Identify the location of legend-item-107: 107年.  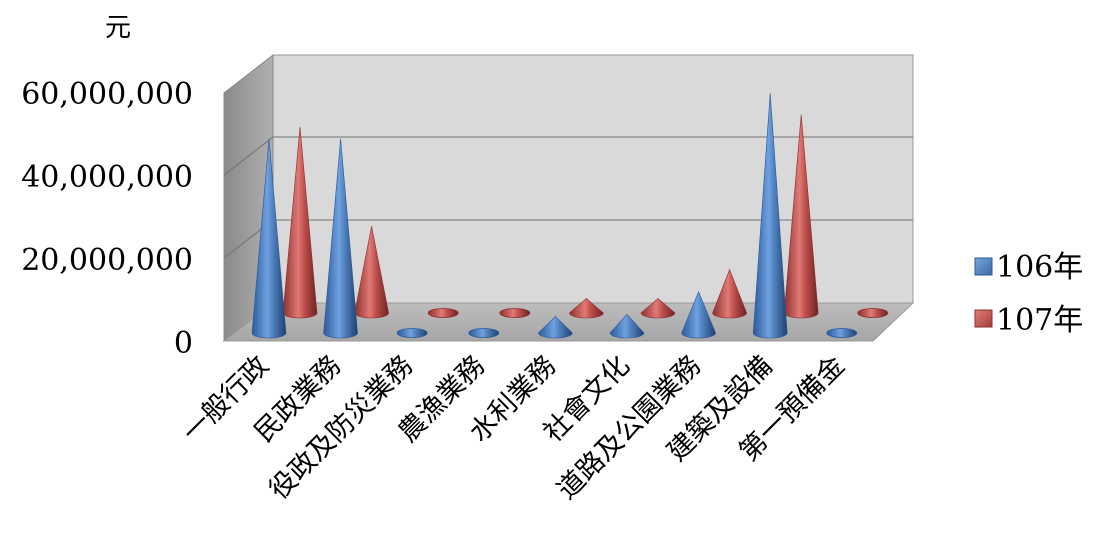
(1028, 320).